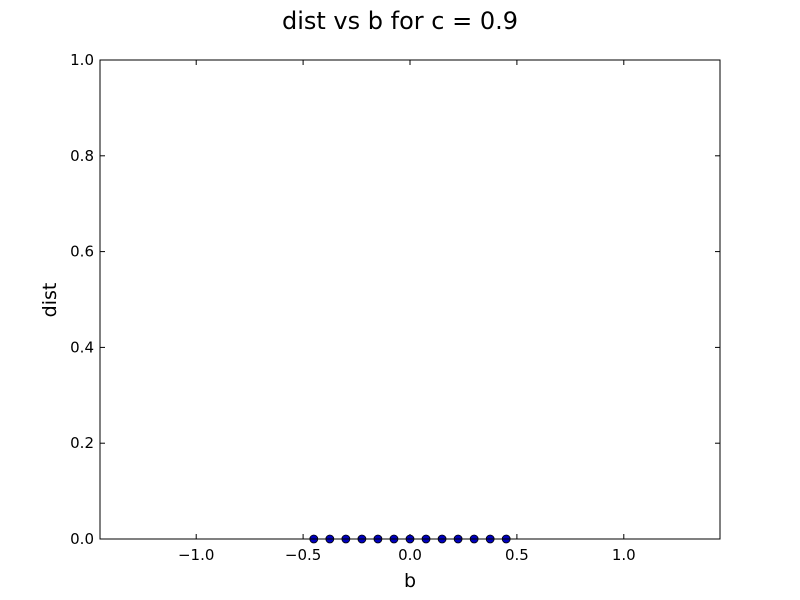 Image resolution: width=800 pixels, height=600 pixels. I want to click on chart-title: dist vs b for c = 0.9, so click(399, 21).